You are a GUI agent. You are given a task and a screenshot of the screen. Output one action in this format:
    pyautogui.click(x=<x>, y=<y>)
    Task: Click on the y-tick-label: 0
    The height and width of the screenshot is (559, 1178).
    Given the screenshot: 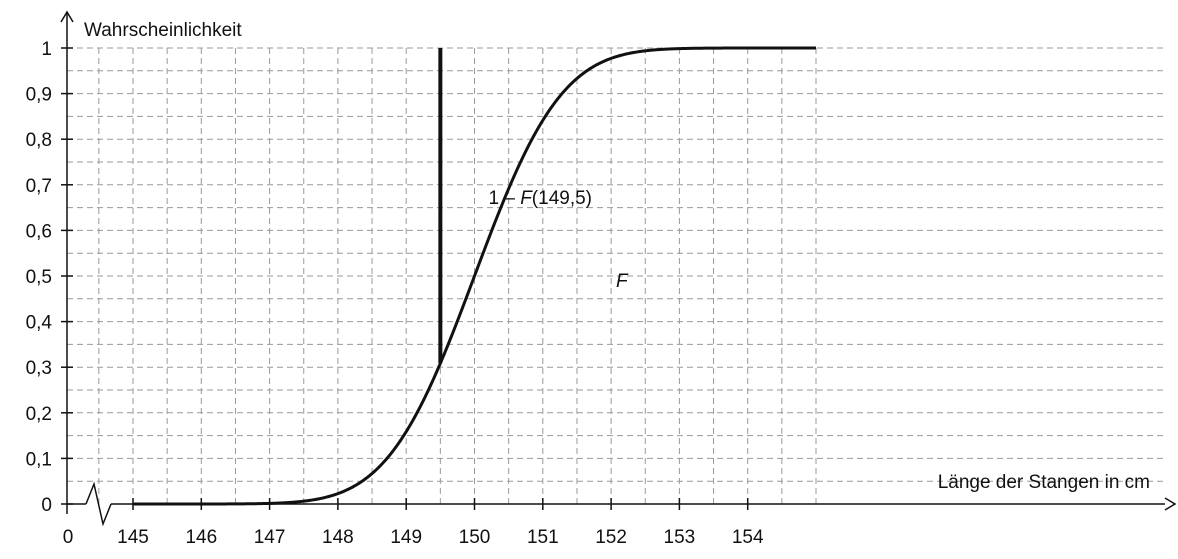 What is the action you would take?
    pyautogui.click(x=46, y=505)
    